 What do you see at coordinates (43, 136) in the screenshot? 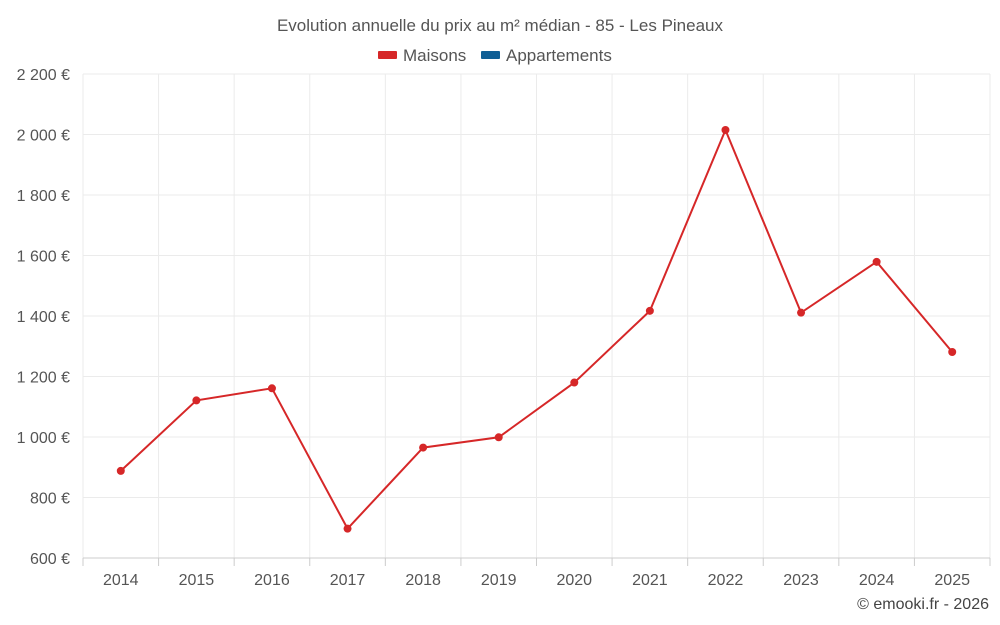
I see `y-tick-label: 2 000 €` at bounding box center [43, 136].